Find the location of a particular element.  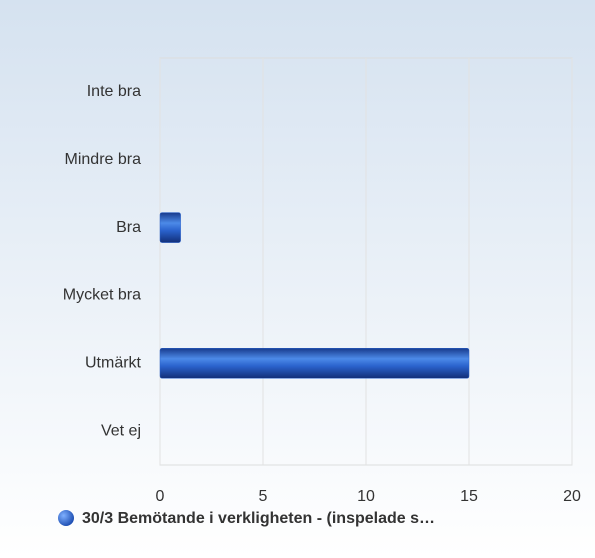

y-tick-label: Mycket bra is located at coordinates (102, 295).